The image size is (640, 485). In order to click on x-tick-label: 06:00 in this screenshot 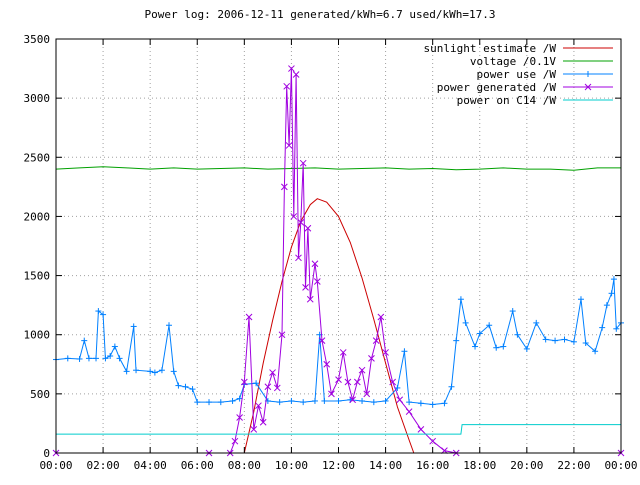, I will do `click(197, 465)`.